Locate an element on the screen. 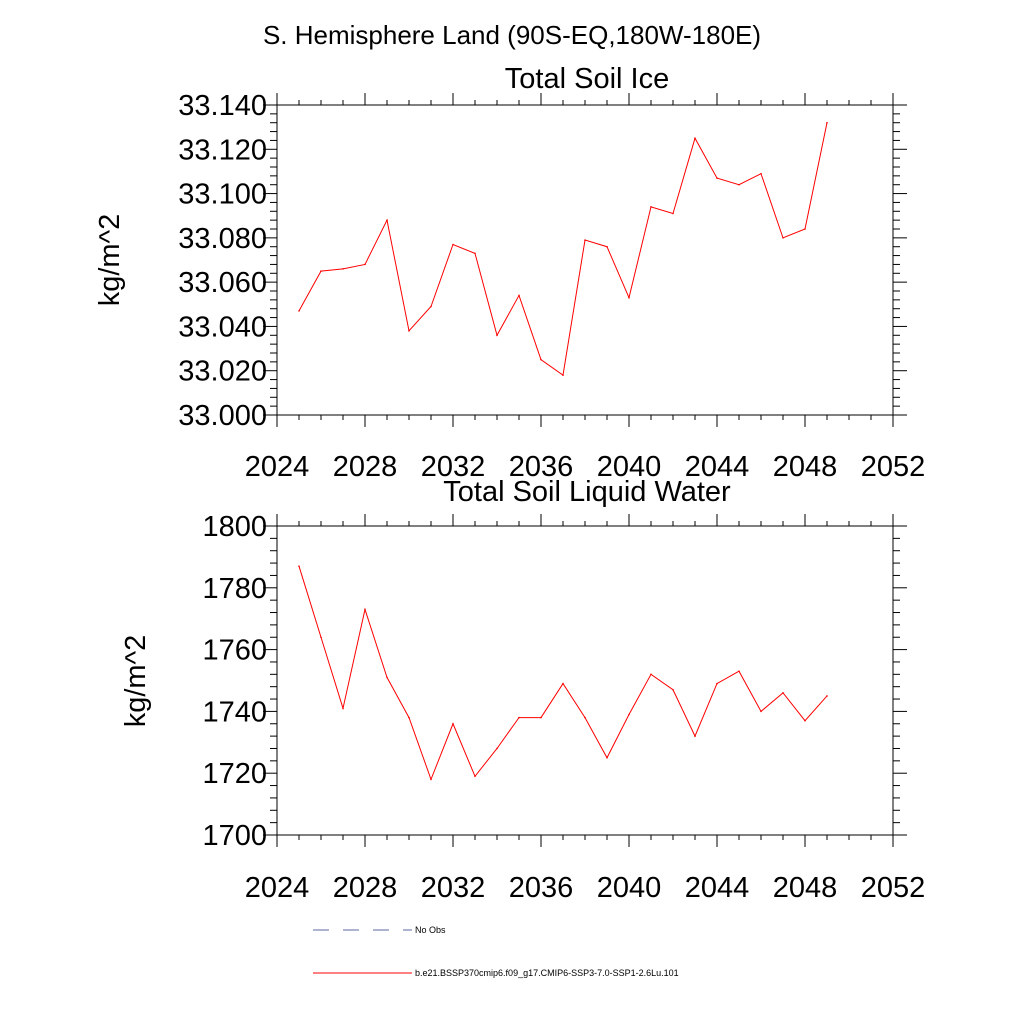 This screenshot has width=1024, height=1024. y-tick-label: 33.040 is located at coordinates (222, 327).